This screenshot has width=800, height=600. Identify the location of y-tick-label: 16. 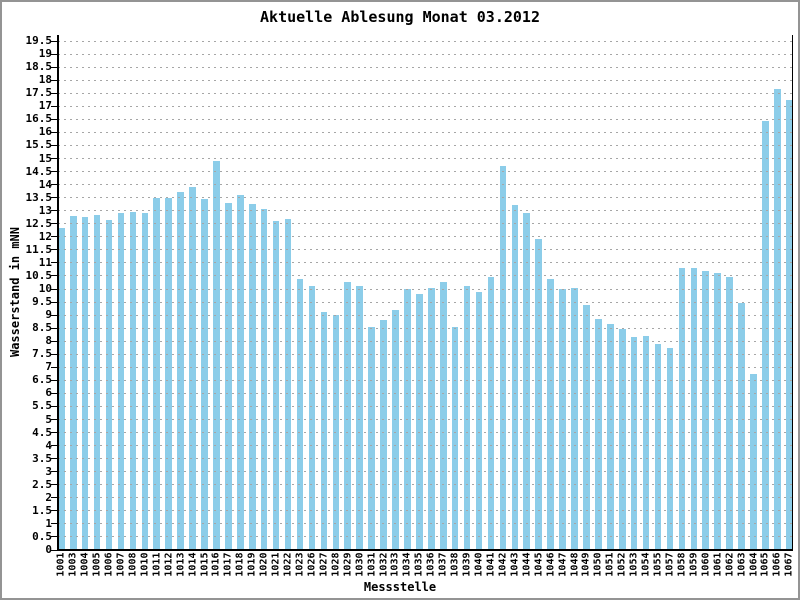
(45, 132).